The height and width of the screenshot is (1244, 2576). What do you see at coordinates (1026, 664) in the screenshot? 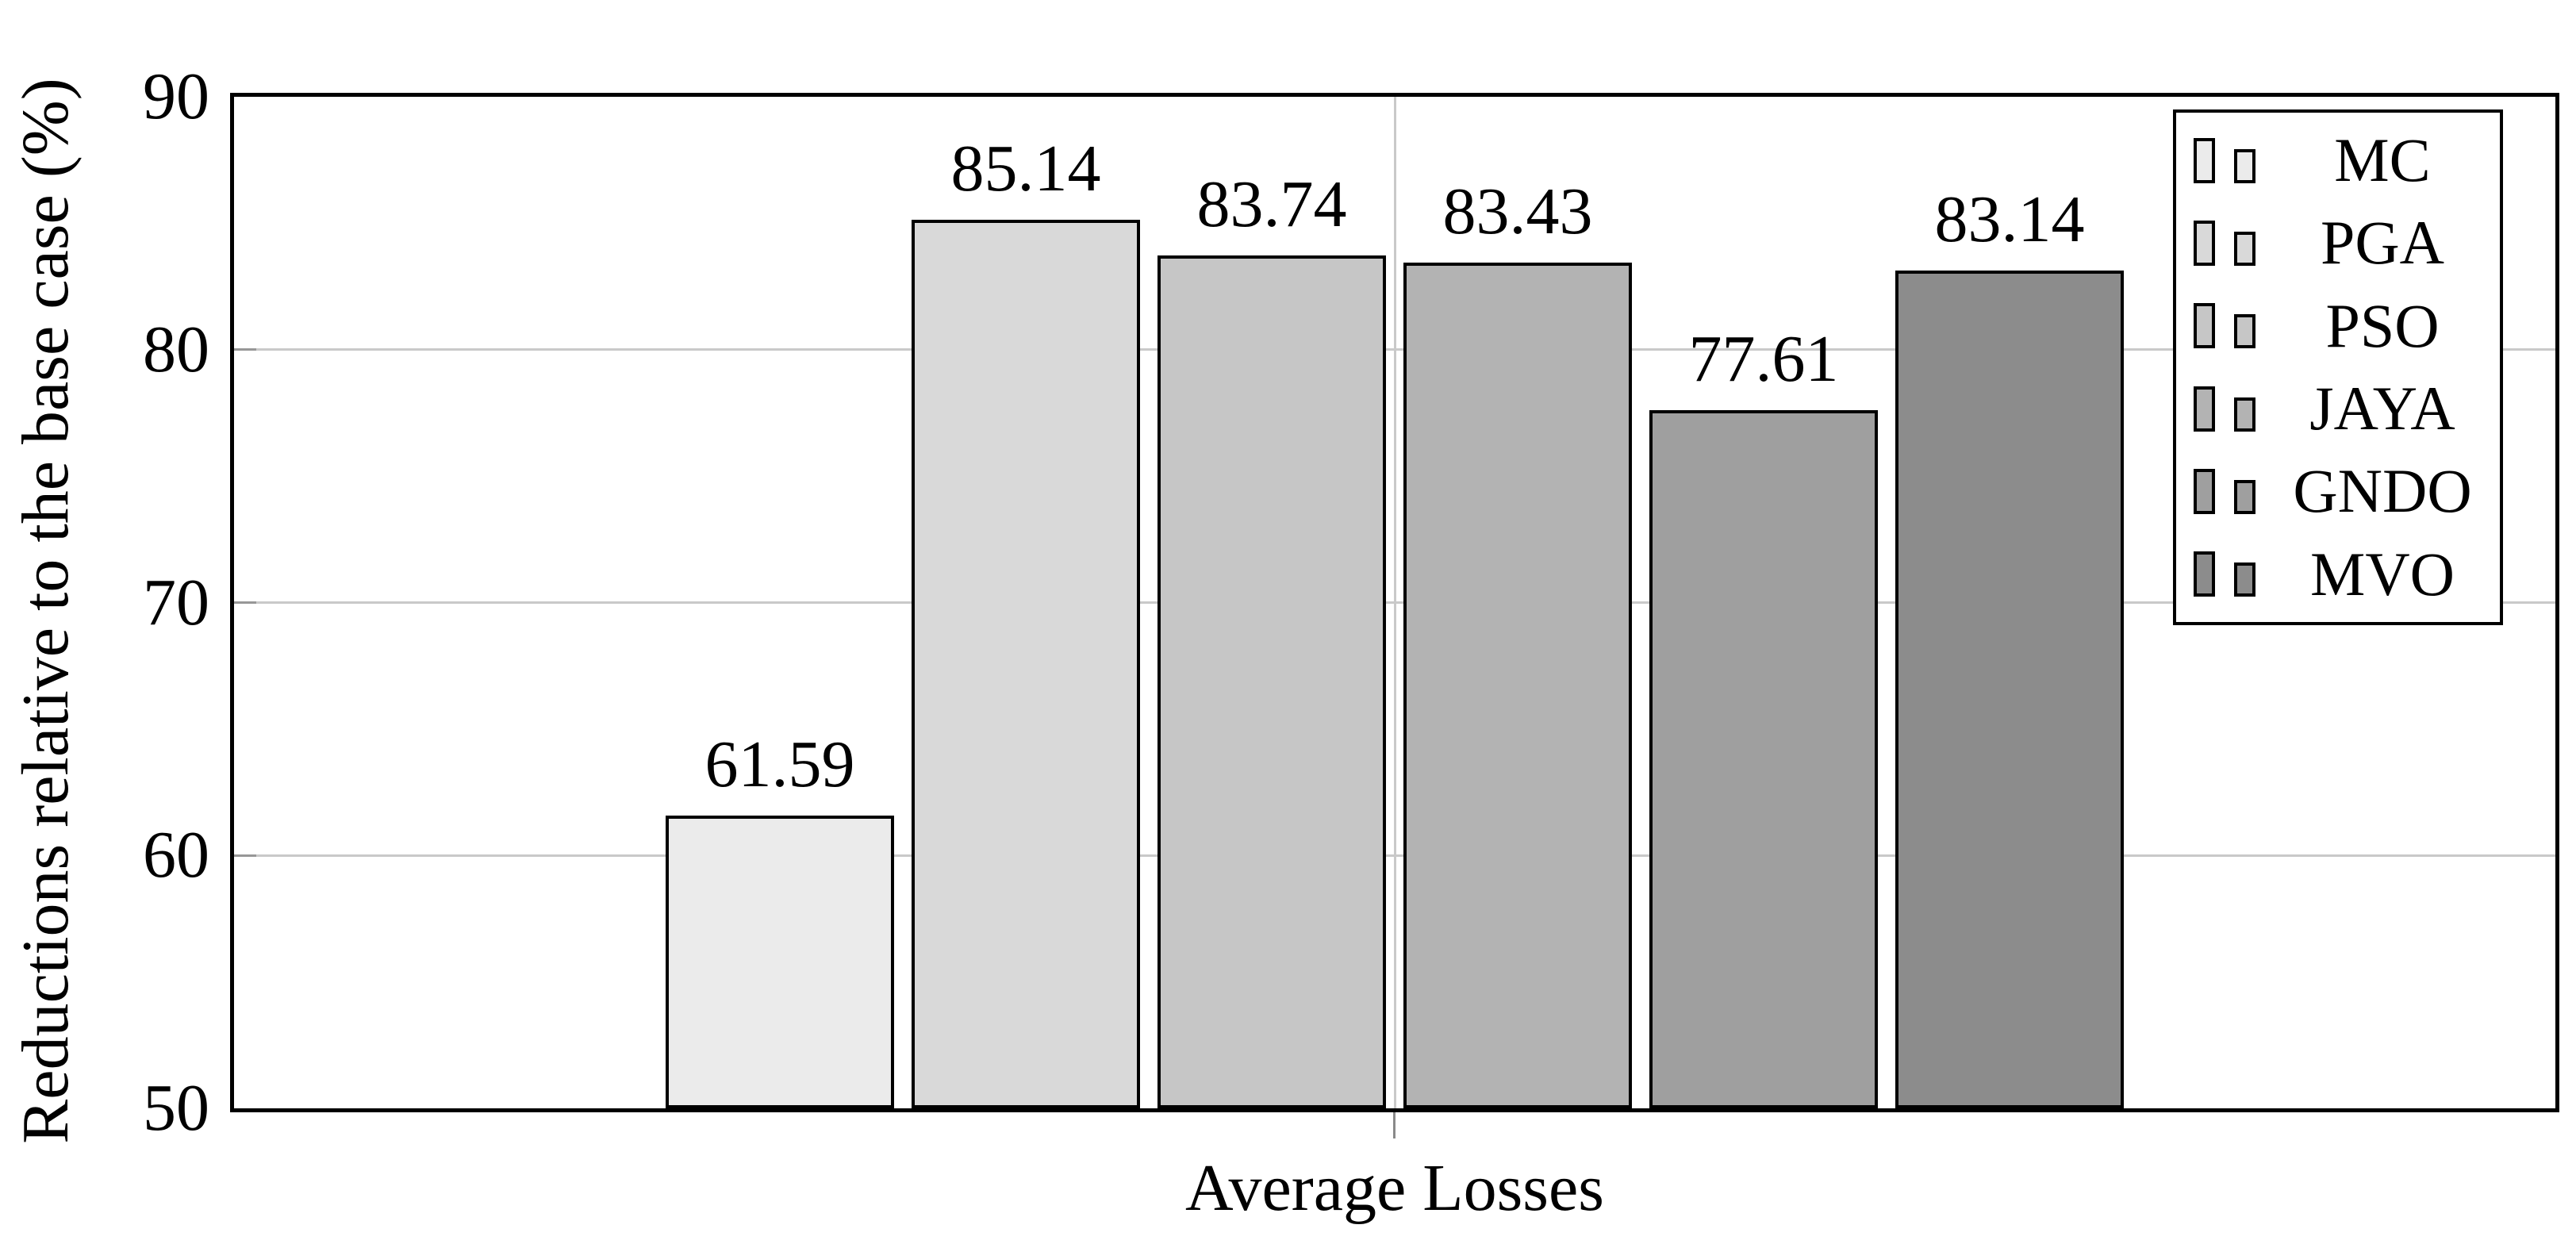
I see `bar-pga` at bounding box center [1026, 664].